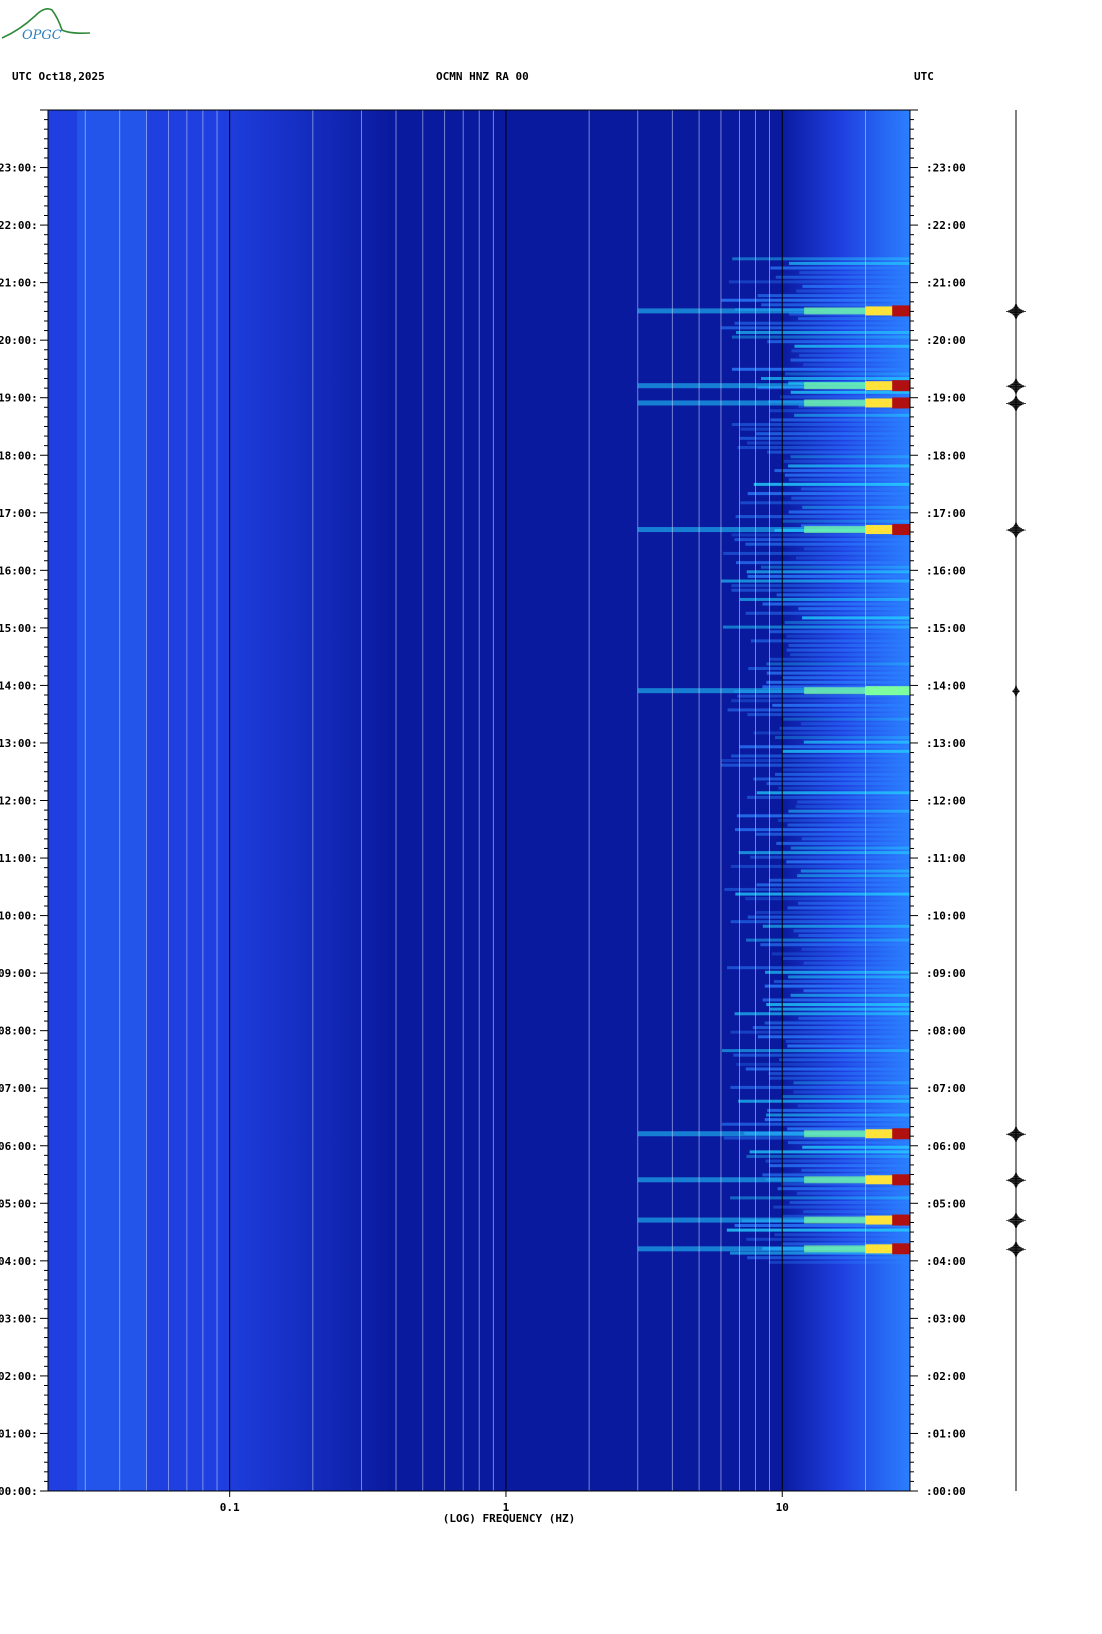 The width and height of the screenshot is (1102, 1634). I want to click on y-tick-label-right: :02:00, so click(946, 1376).